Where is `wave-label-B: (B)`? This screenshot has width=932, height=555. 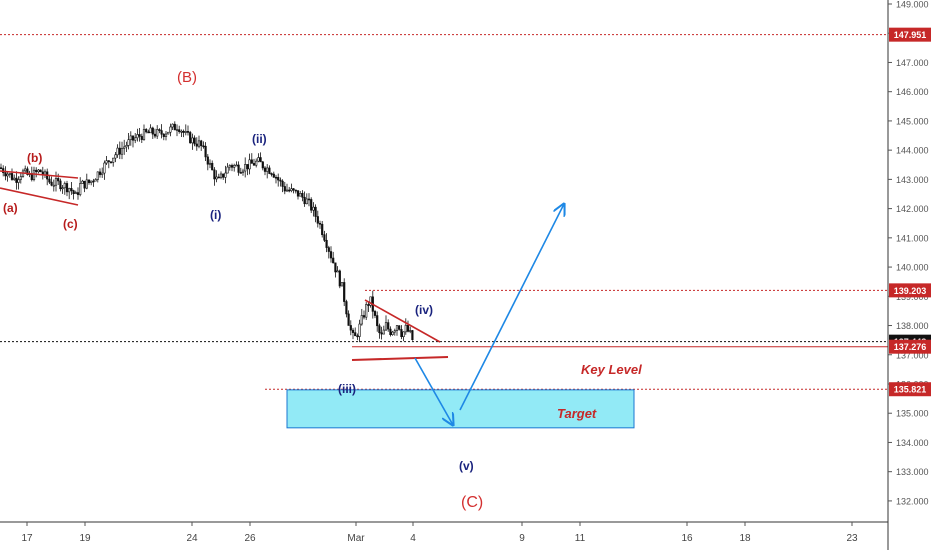
wave-label-B: (B) is located at coordinates (187, 77).